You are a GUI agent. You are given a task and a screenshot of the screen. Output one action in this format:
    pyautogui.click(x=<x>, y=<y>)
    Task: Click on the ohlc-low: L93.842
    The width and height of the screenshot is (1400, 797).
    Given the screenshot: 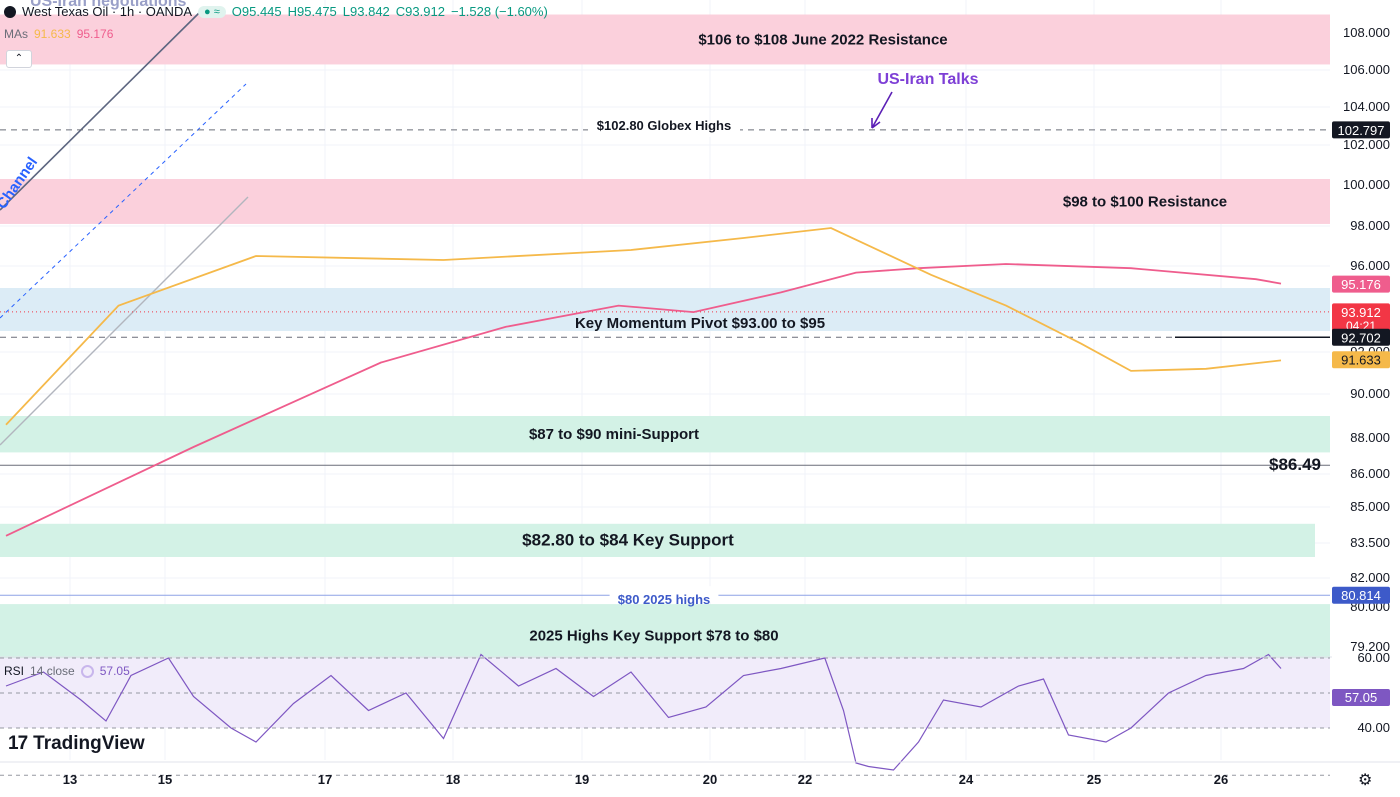 What is the action you would take?
    pyautogui.click(x=366, y=11)
    